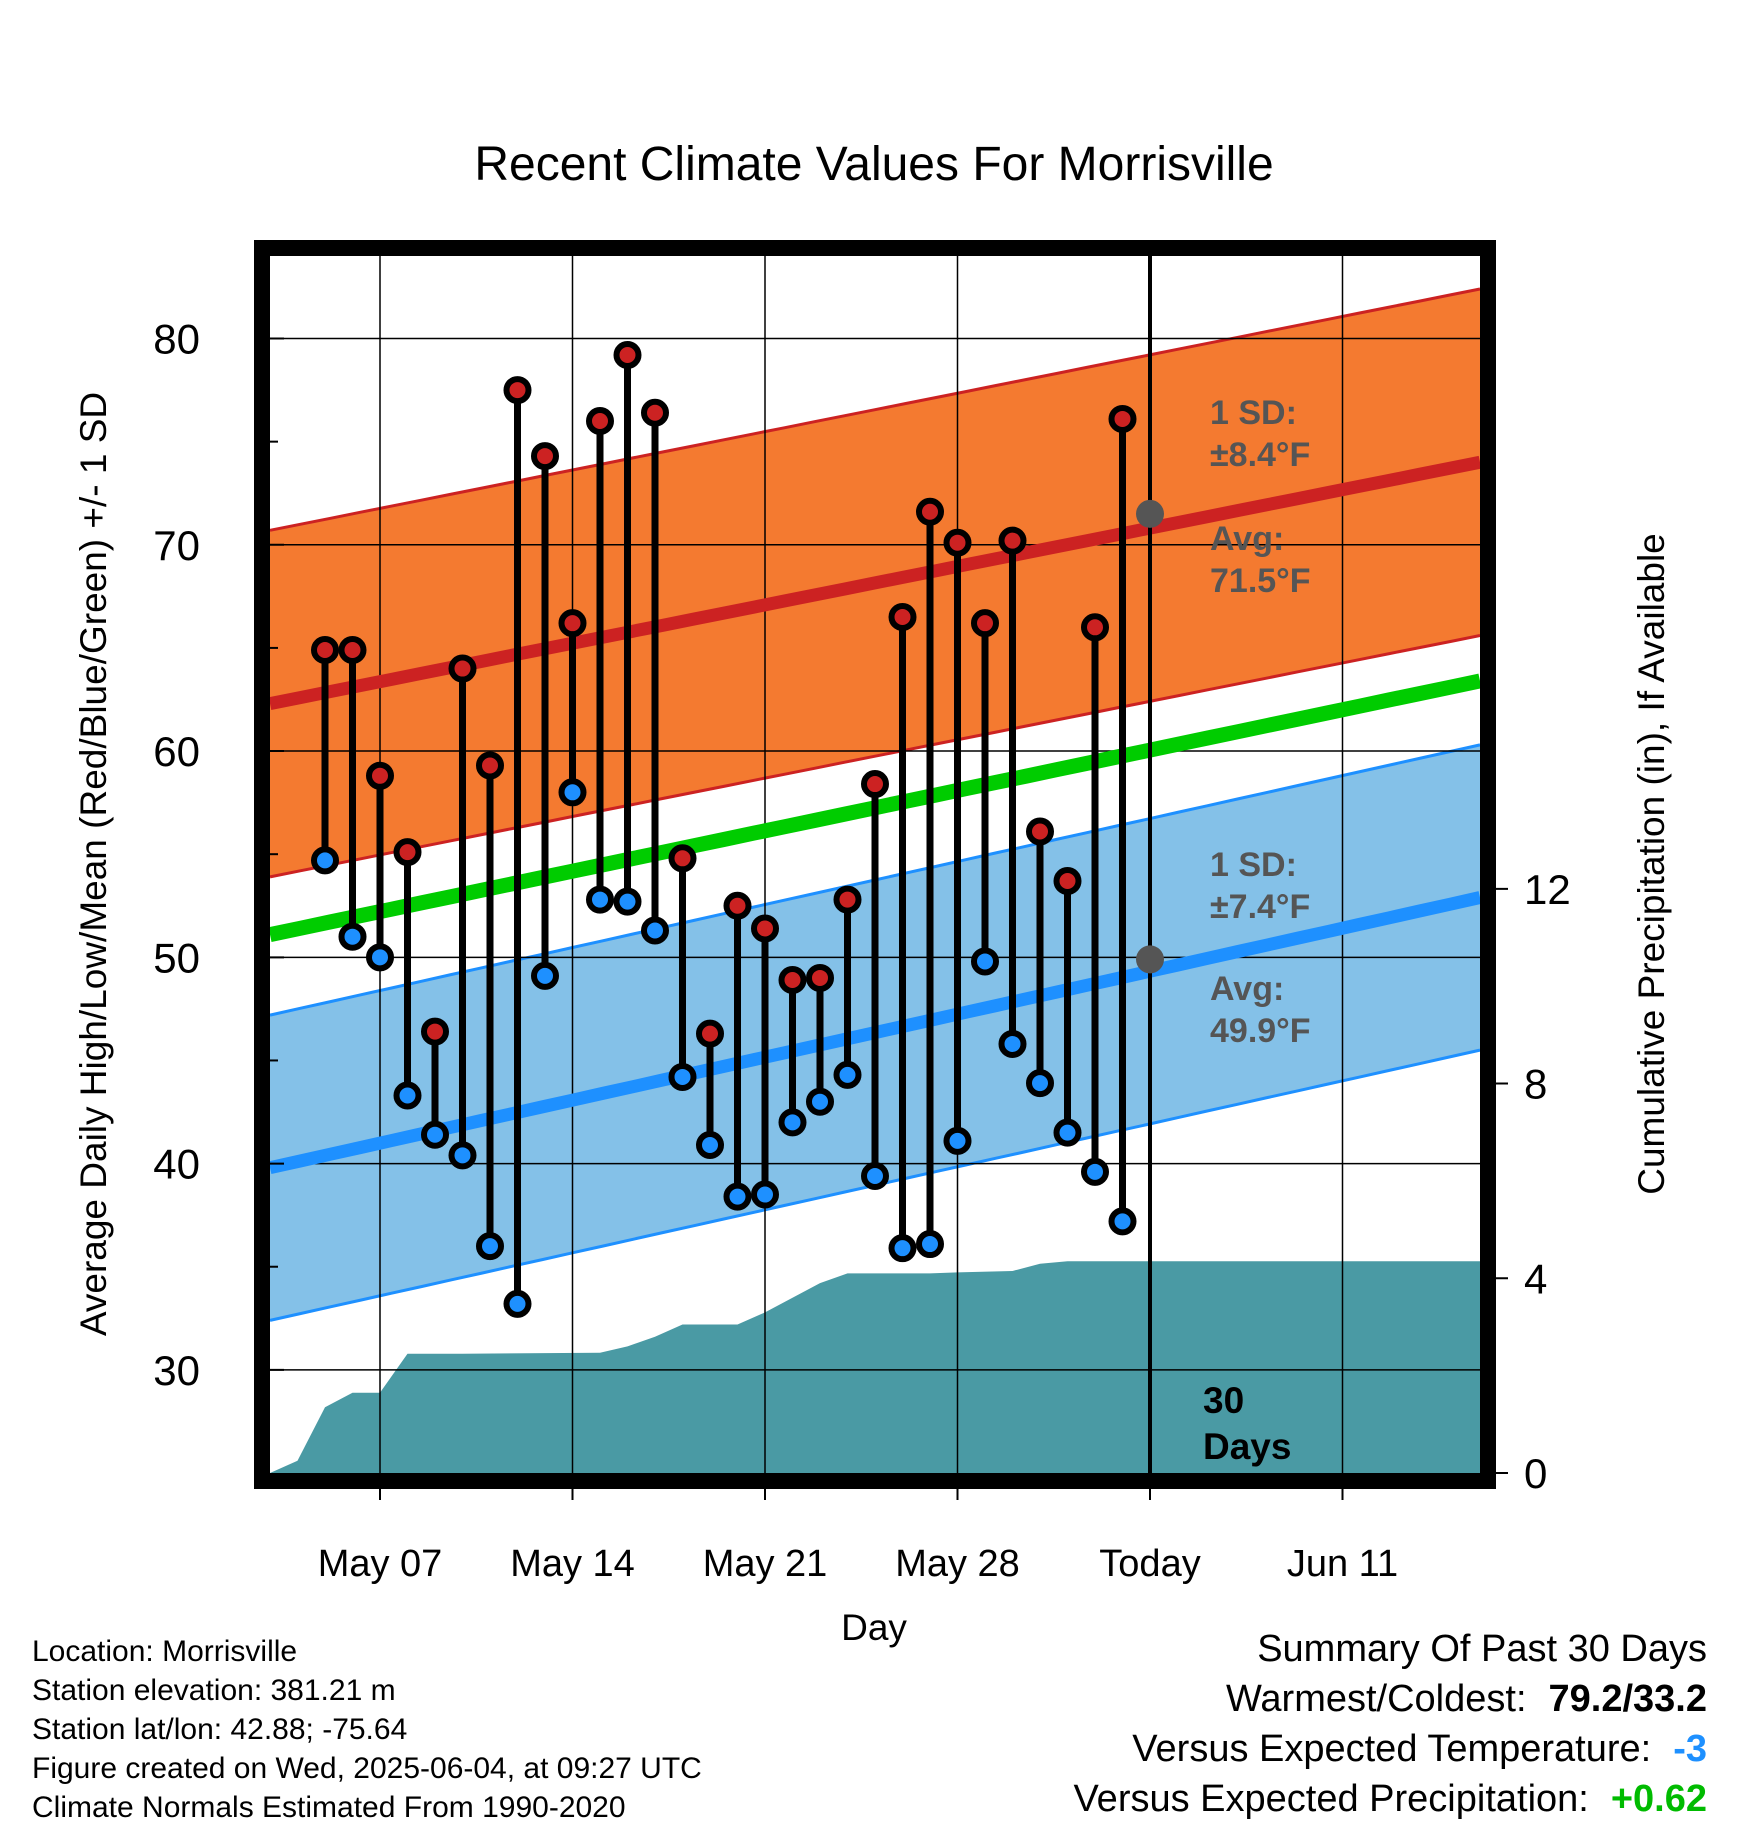 The width and height of the screenshot is (1748, 1828). What do you see at coordinates (1658, 1799) in the screenshot?
I see `precip-value: +0.62` at bounding box center [1658, 1799].